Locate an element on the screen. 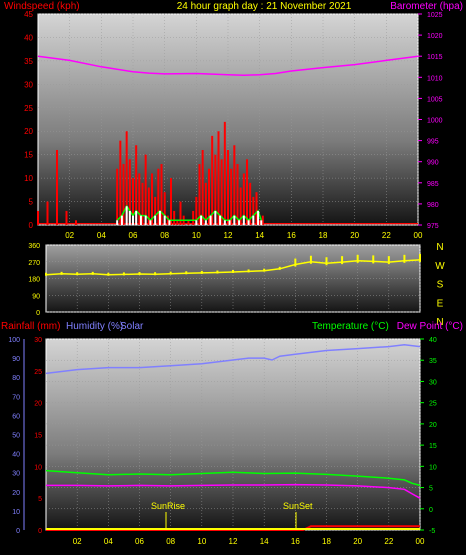 This screenshot has height=555, width=466. sunset-label: SunSet is located at coordinates (298, 506).